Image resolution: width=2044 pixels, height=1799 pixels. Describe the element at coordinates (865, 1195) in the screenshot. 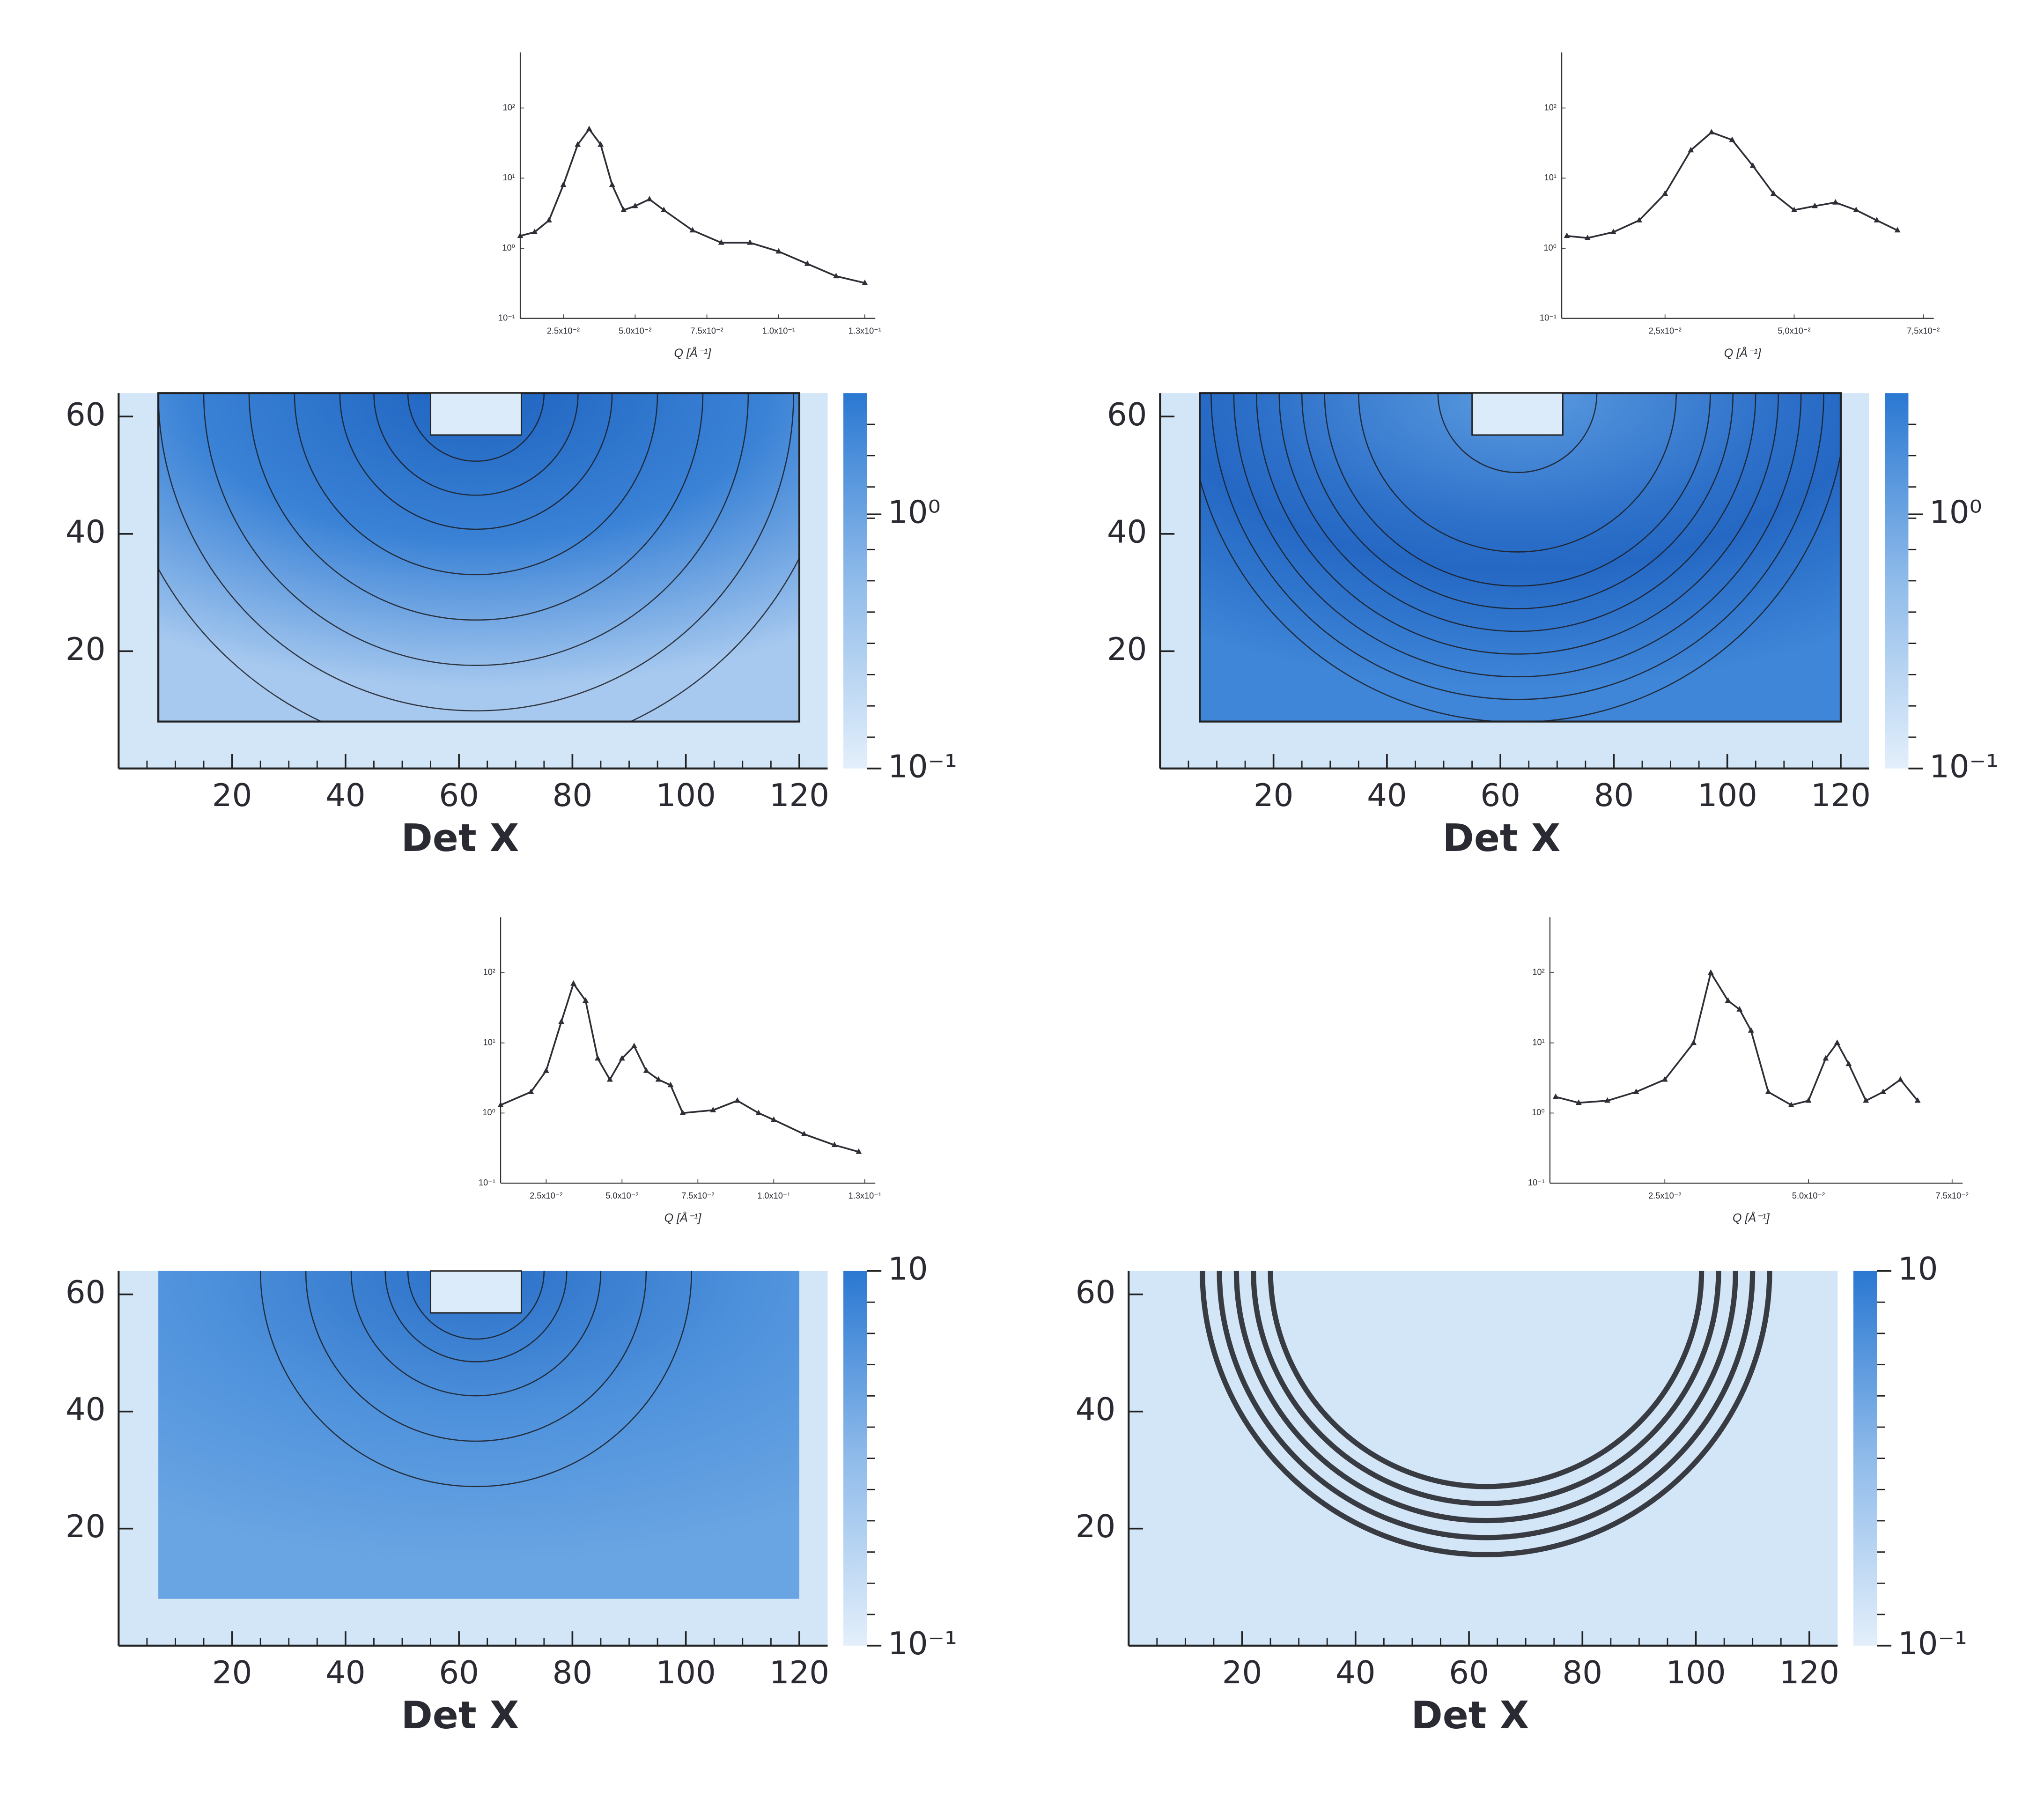

I see `x-tick-label: 1.3x10⁻¹` at that location.